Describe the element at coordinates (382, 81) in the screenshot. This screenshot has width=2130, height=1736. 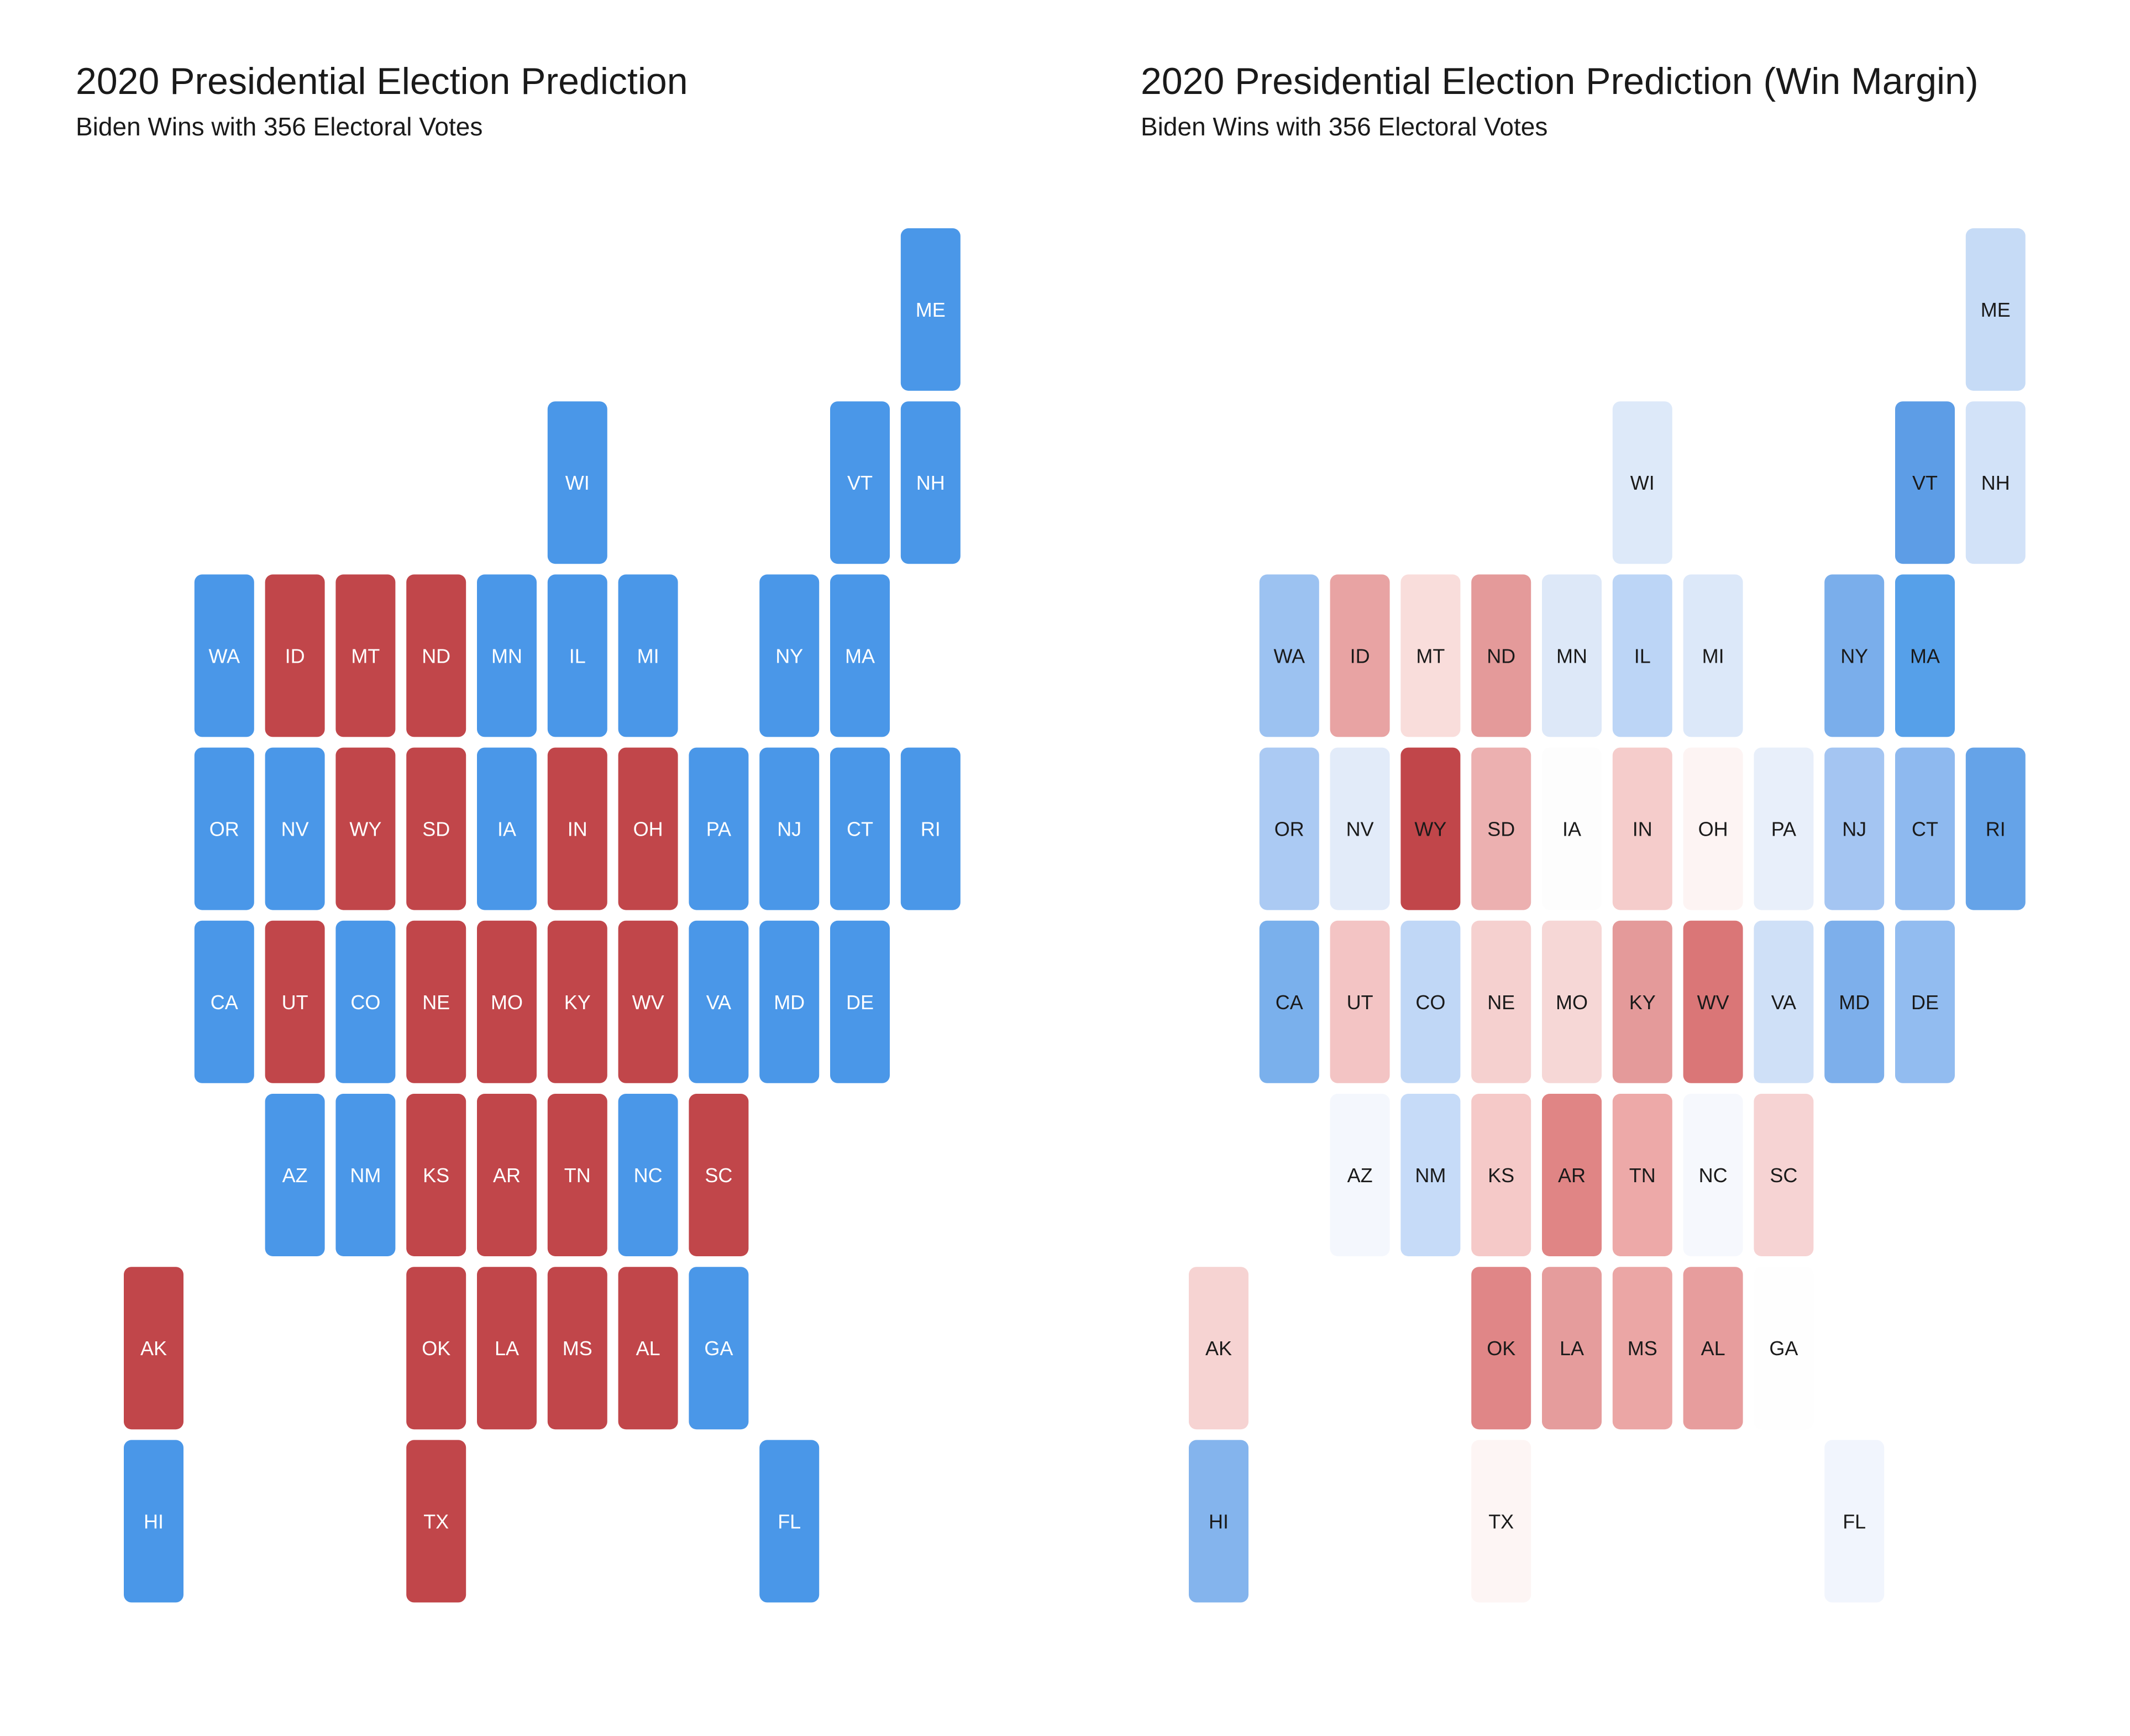
I see `chart-title: 2020 Presidential Election Prediction` at that location.